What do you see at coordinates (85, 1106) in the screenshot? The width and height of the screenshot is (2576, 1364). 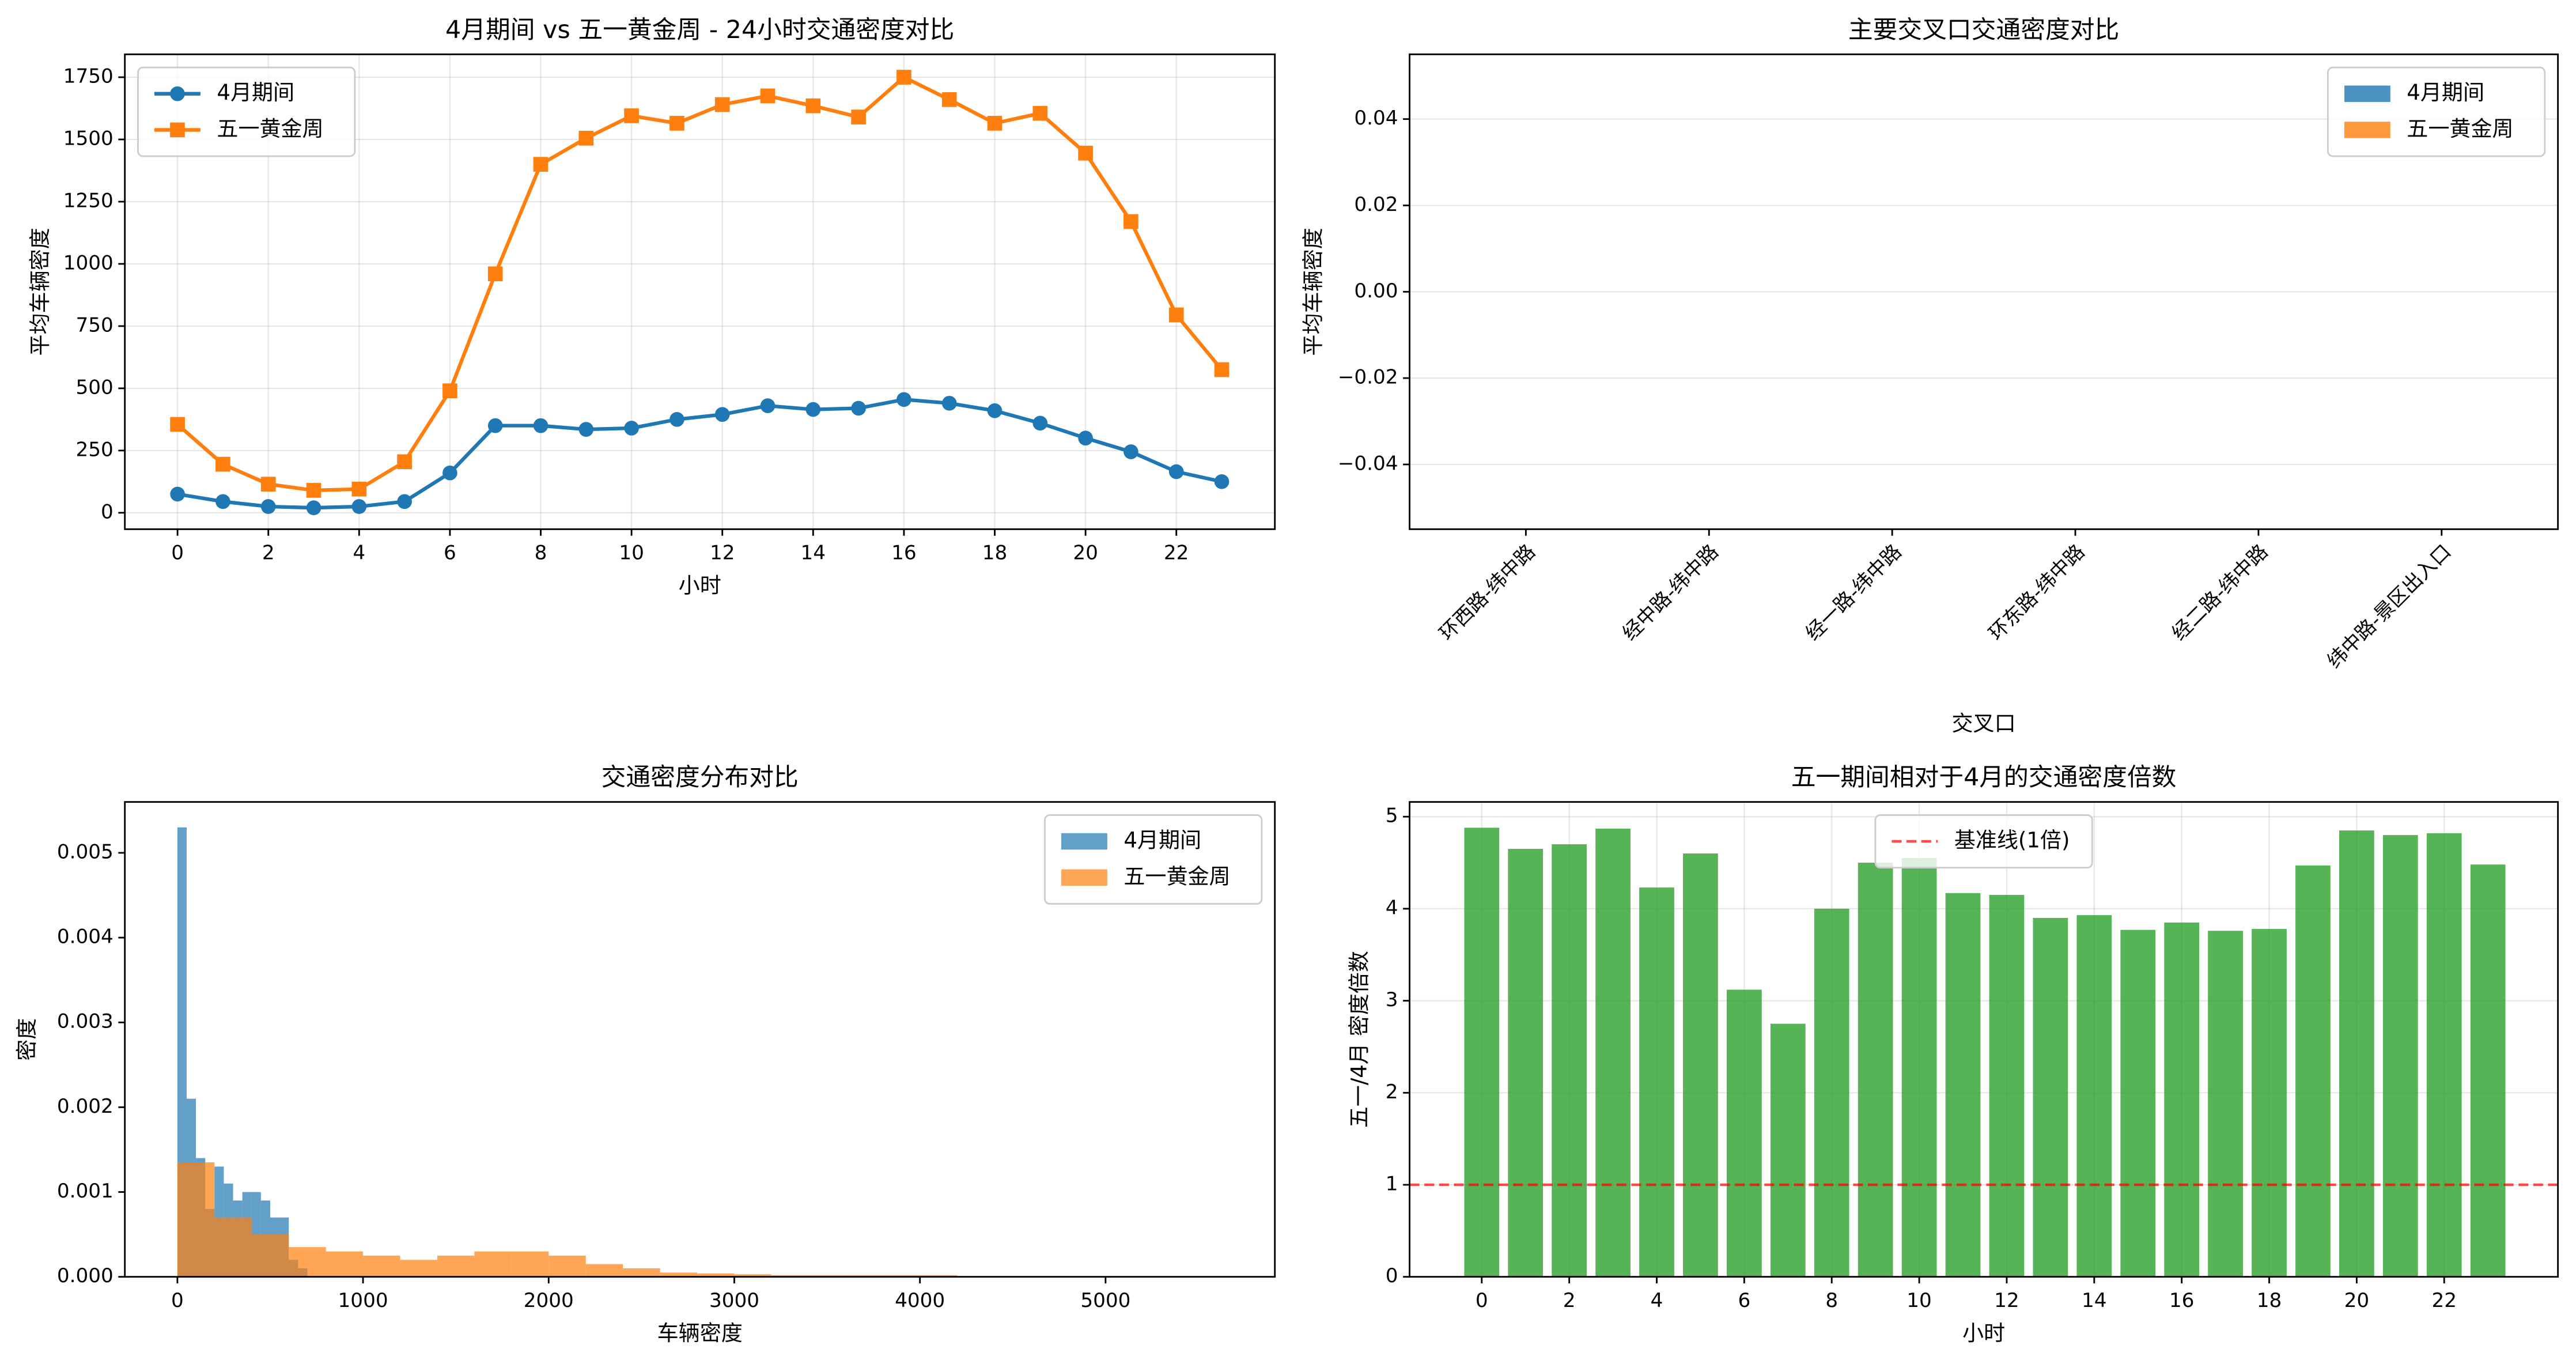 I see `y-tick-label: 0.002` at bounding box center [85, 1106].